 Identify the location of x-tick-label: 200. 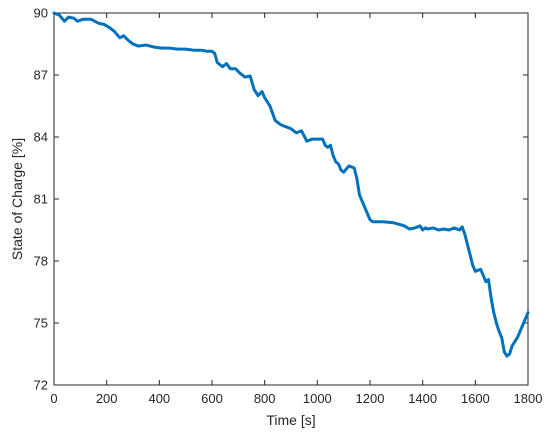
(107, 398).